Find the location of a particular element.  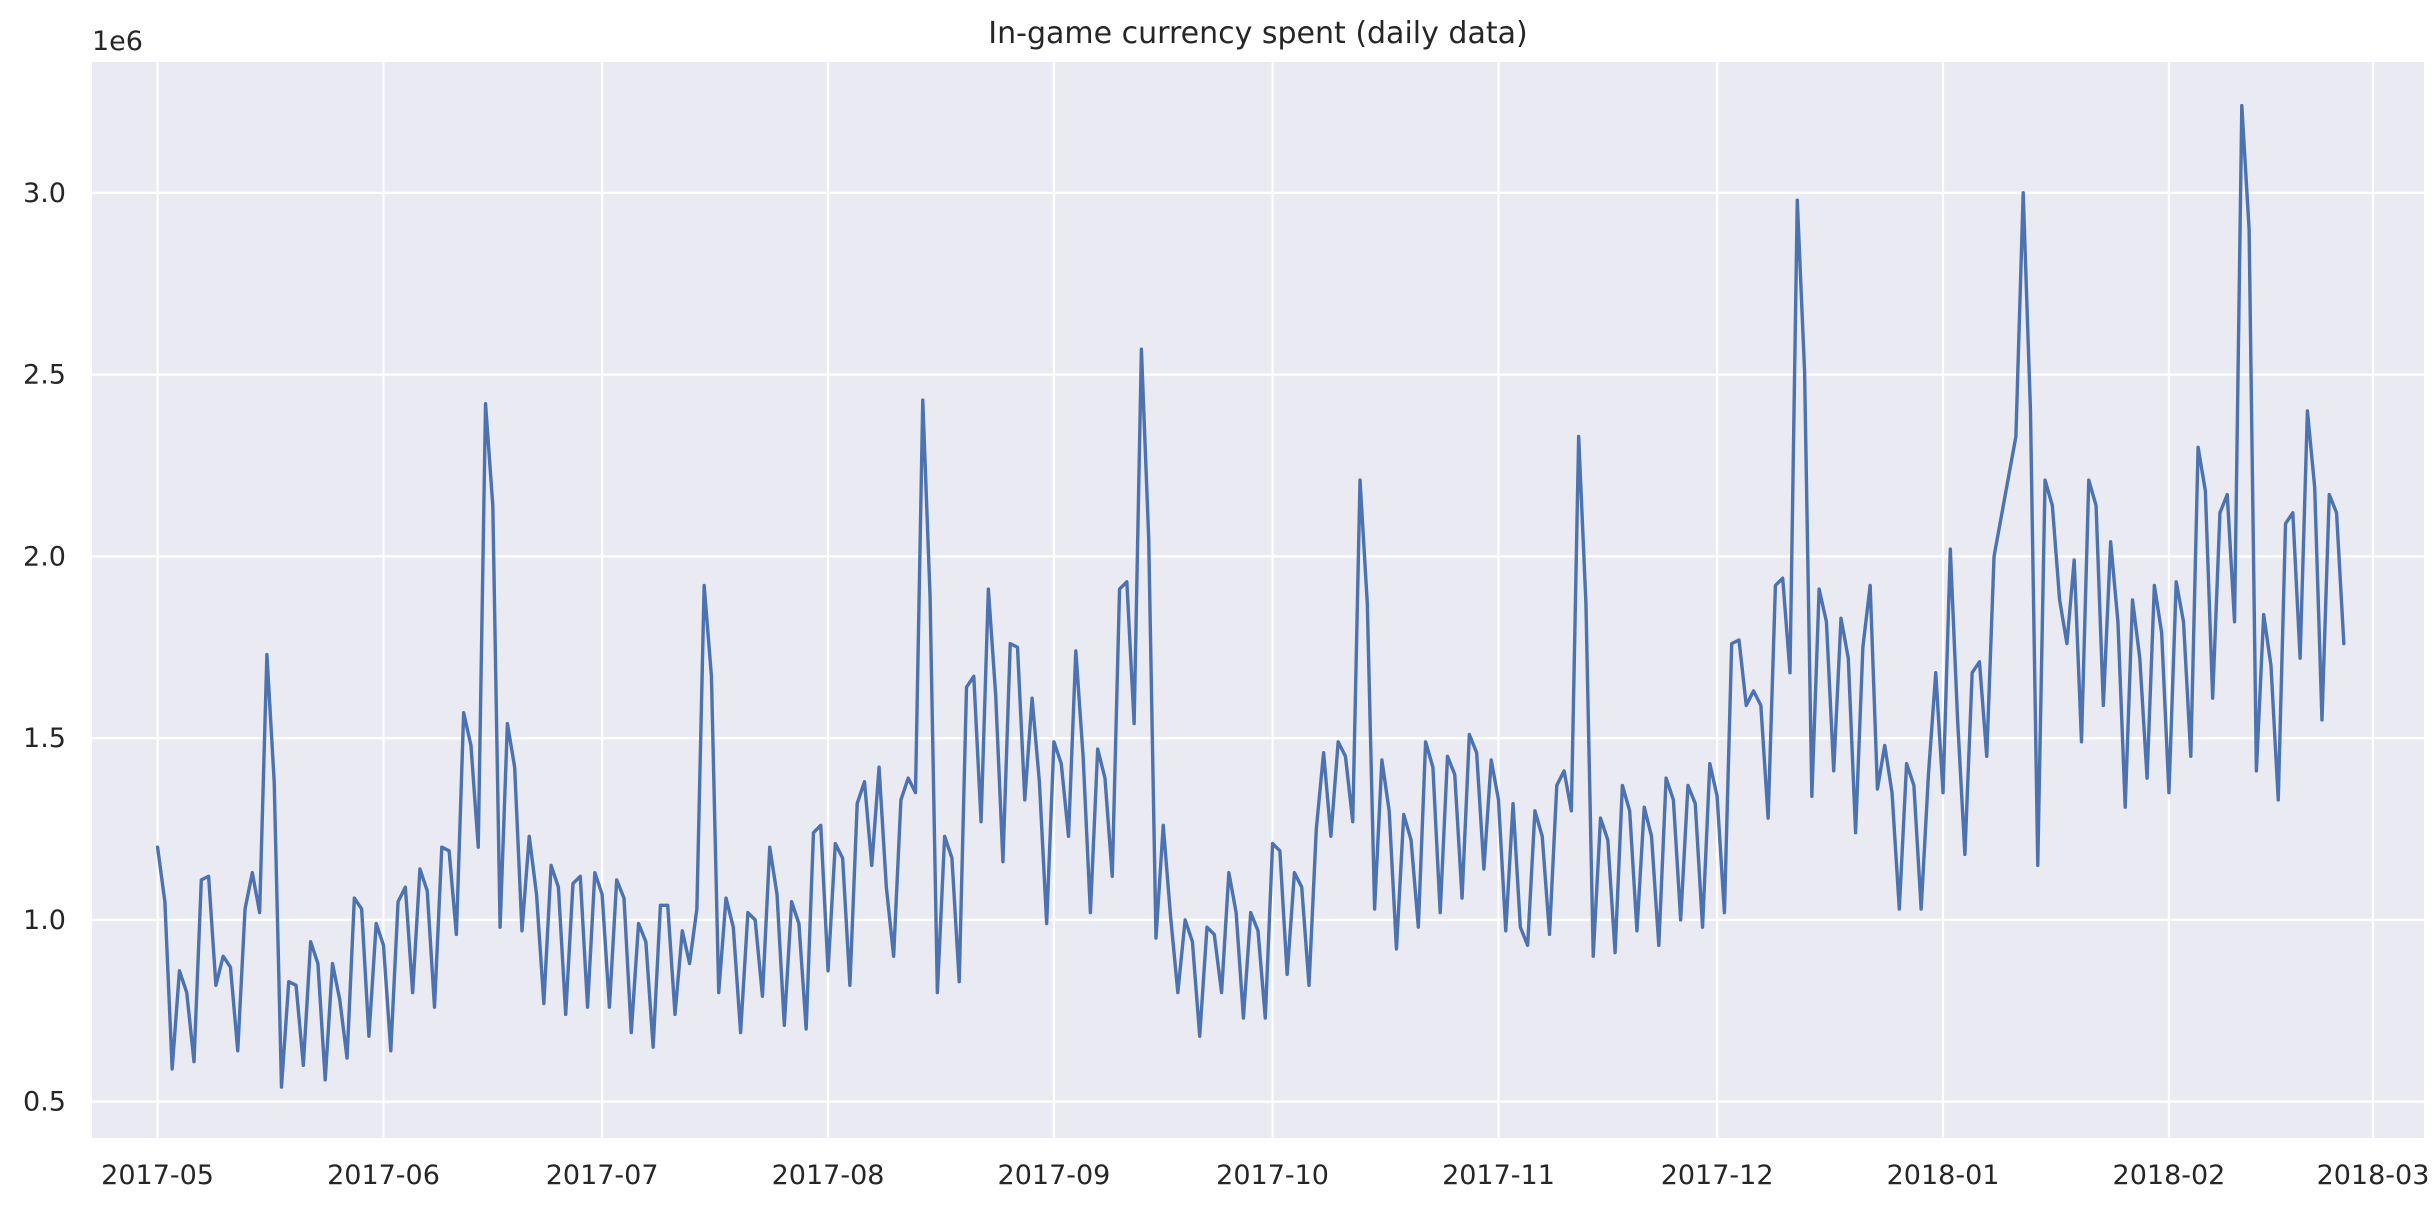

x-tick-label: 2017-10 is located at coordinates (1272, 1175).